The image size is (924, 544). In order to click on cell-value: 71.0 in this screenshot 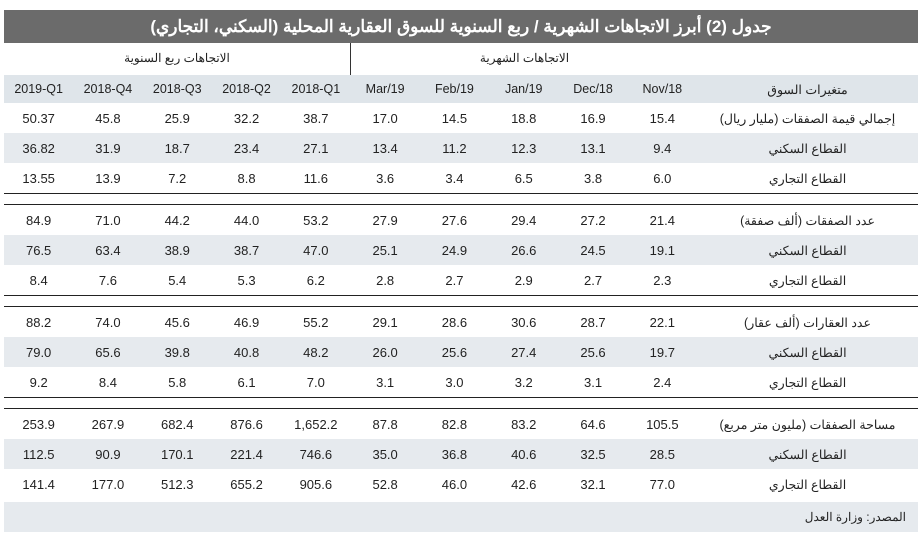, I will do `click(108, 220)`.